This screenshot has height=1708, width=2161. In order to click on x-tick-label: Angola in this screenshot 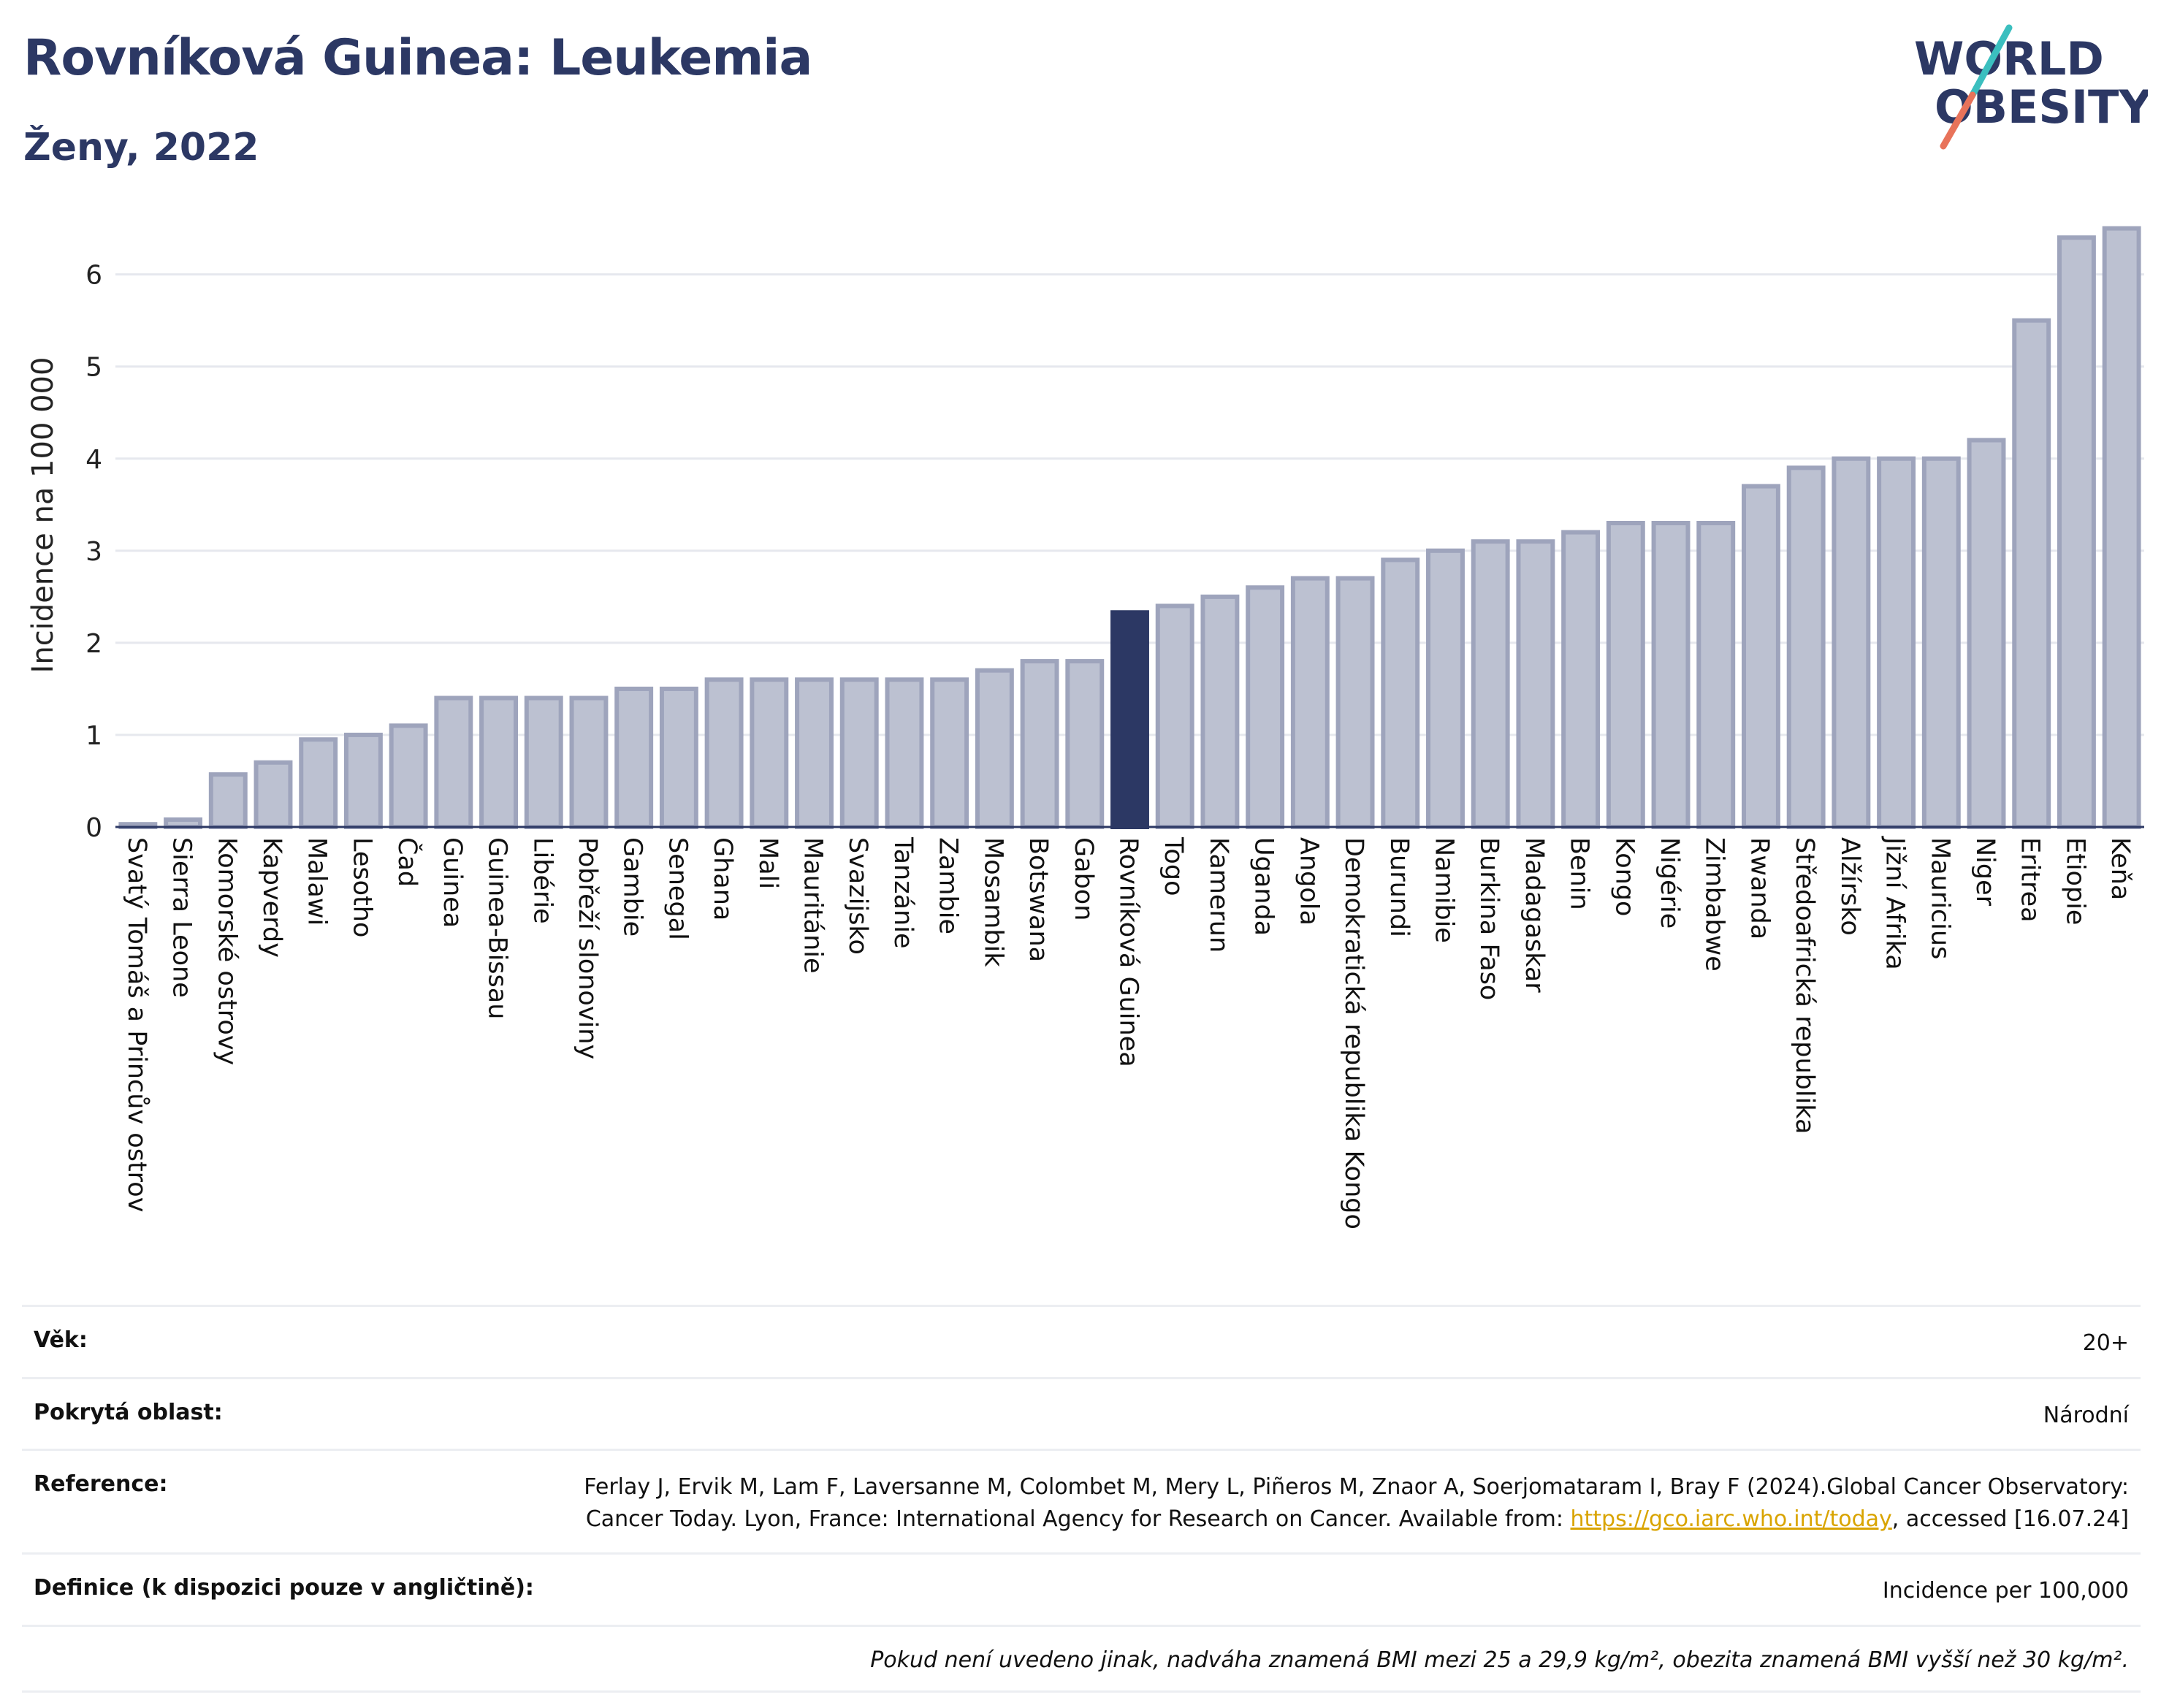, I will do `click(1308, 882)`.